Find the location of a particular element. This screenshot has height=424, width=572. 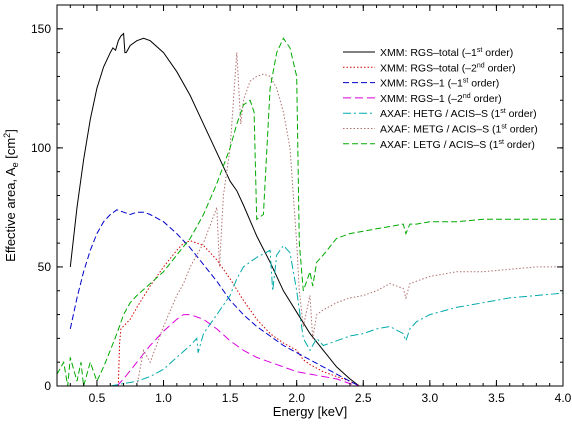

y-tick-label: 0 is located at coordinates (47, 386).